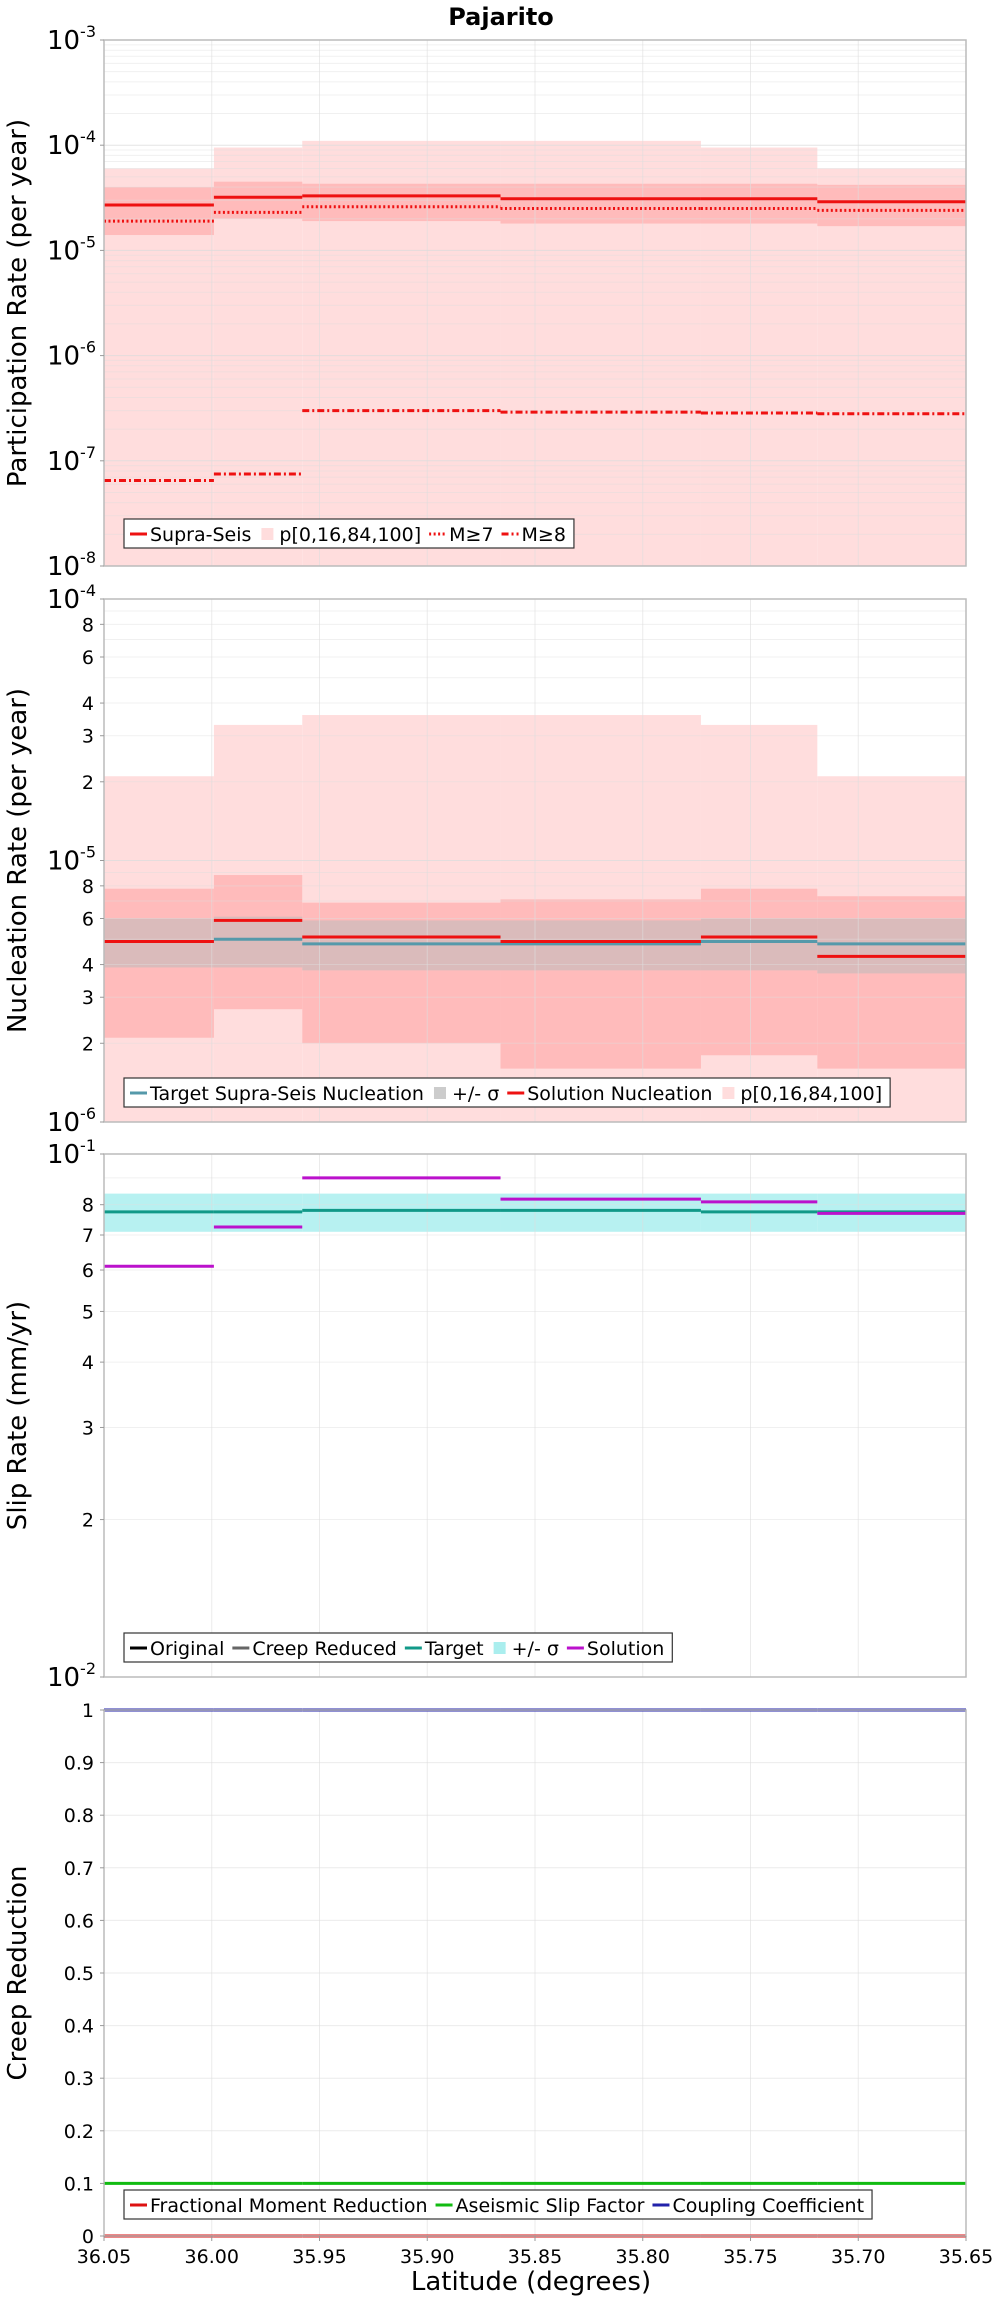 The height and width of the screenshot is (2304, 1000). What do you see at coordinates (535, 1222) in the screenshot?
I see `series-solution` at bounding box center [535, 1222].